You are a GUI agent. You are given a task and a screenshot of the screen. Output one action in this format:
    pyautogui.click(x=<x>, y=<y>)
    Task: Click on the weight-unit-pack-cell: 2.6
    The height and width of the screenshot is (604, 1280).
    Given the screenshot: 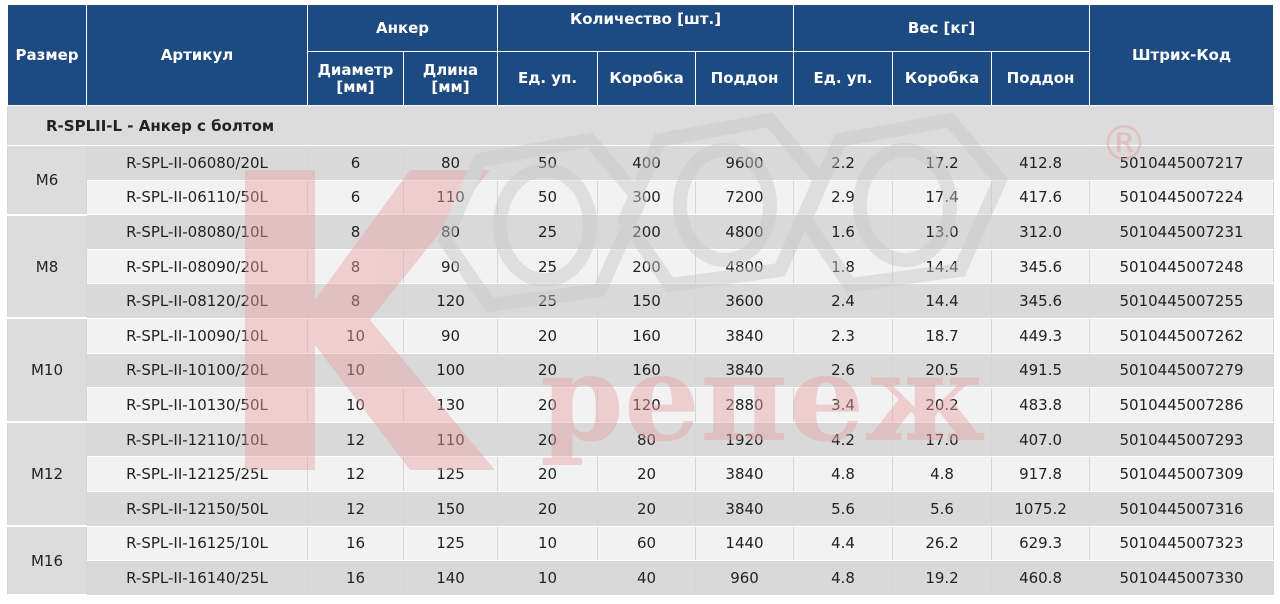 What is the action you would take?
    pyautogui.click(x=843, y=371)
    